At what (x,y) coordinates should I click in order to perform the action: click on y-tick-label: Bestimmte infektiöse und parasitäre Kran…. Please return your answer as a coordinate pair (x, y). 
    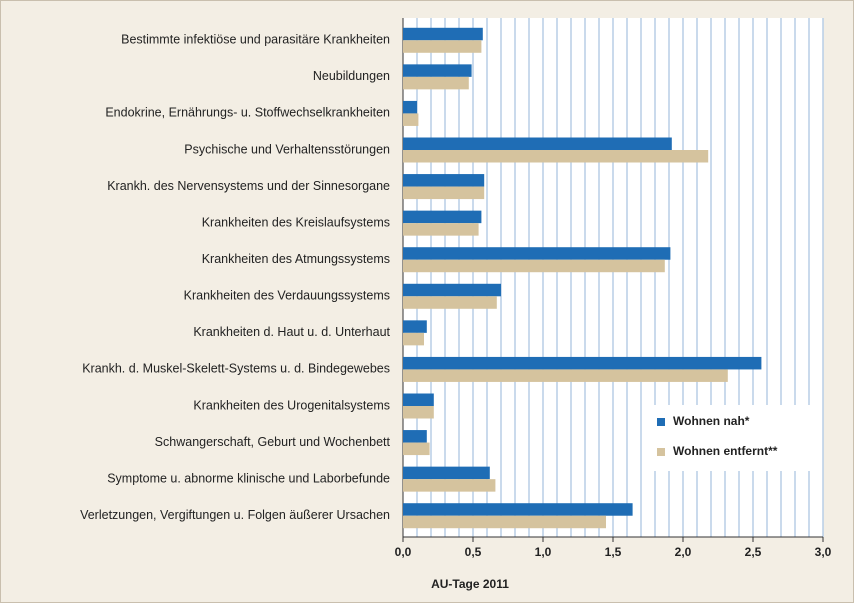
    Looking at the image, I should click on (255, 40).